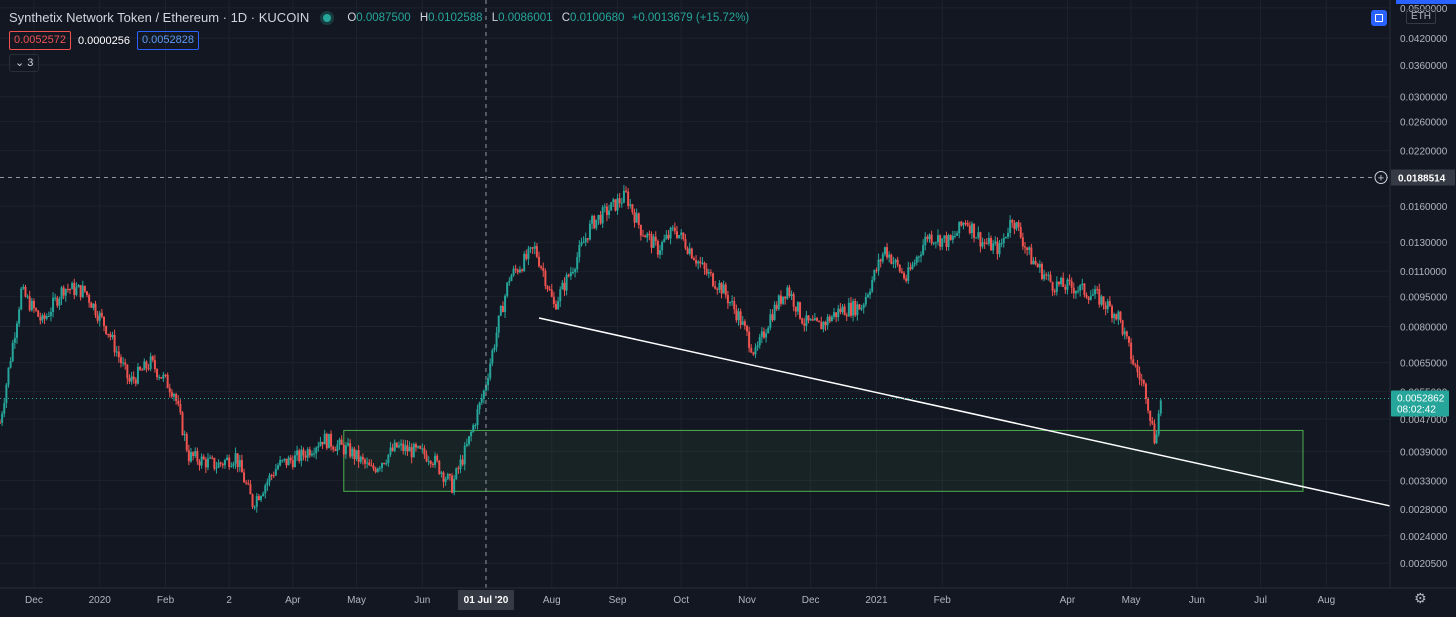 The image size is (1456, 617). I want to click on collapse-indicators-button: ⌄ 3, so click(24, 63).